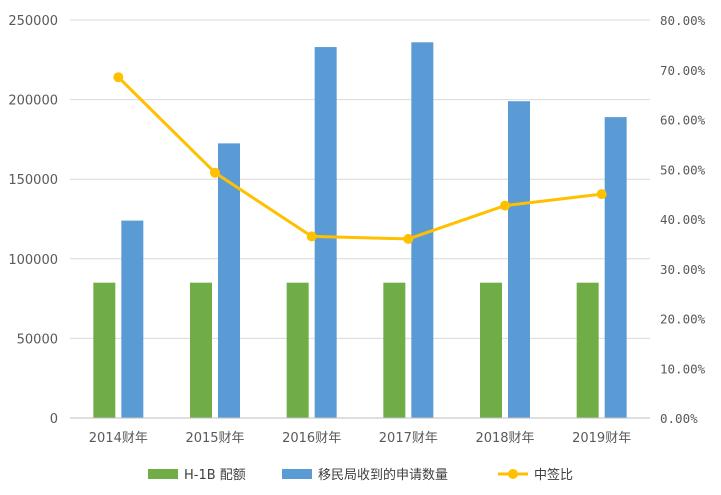 This screenshot has width=721, height=495. Describe the element at coordinates (33, 220) in the screenshot. I see `left-y-axis: 0 50000 100000 150000 200000 250000` at that location.